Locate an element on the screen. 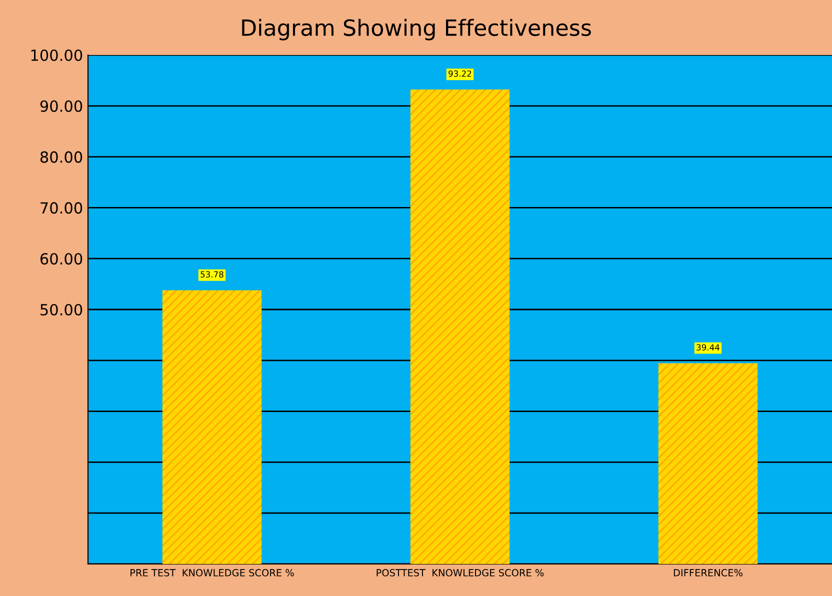 The image size is (832, 596). data-label: 39.44 is located at coordinates (708, 347).